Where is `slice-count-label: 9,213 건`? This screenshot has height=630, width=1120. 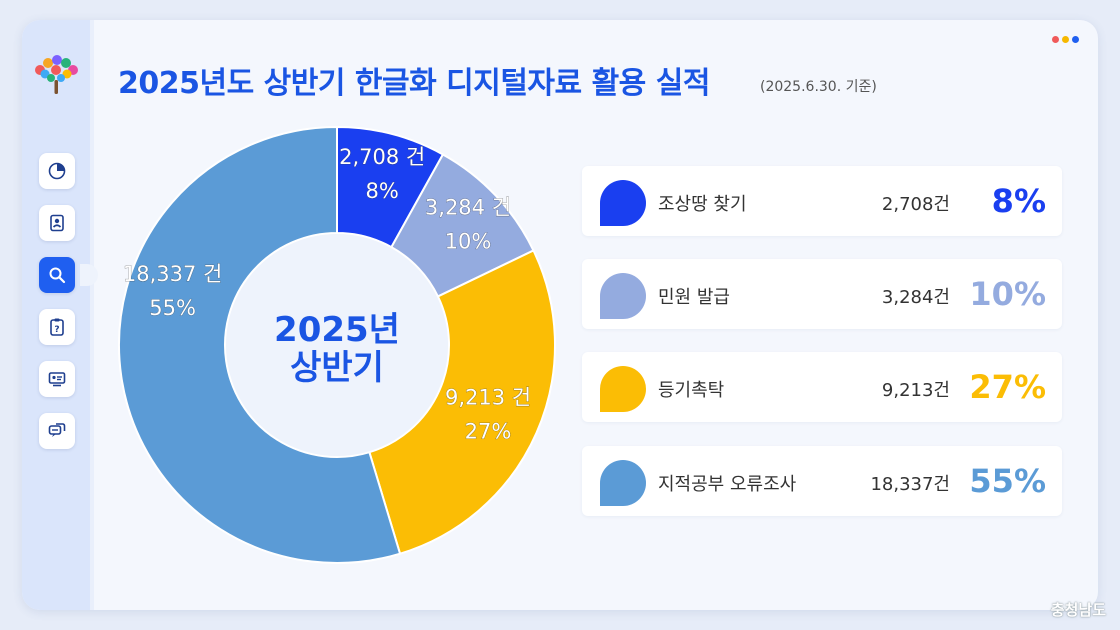
slice-count-label: 9,213 건 is located at coordinates (488, 397).